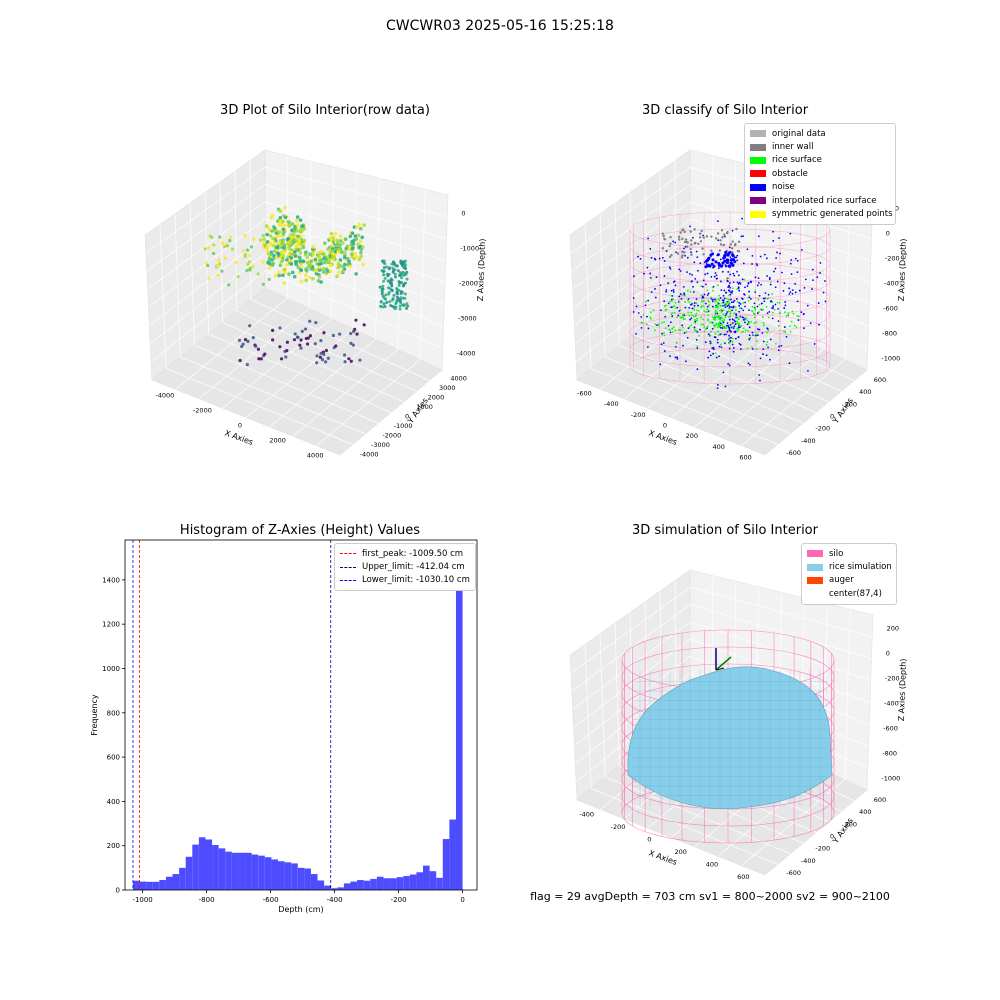  What do you see at coordinates (743, 877) in the screenshot?
I see `x-tick-label: 600` at bounding box center [743, 877].